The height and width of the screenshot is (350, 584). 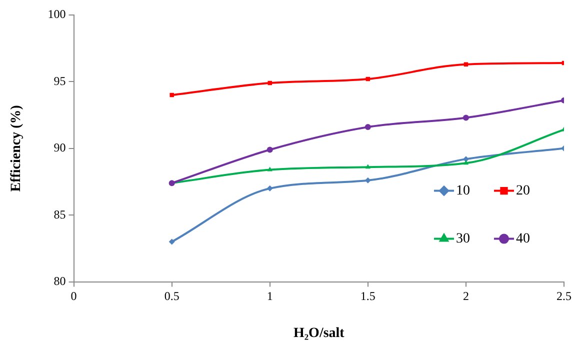 What do you see at coordinates (368, 296) in the screenshot?
I see `x-tick-label: 1.5` at bounding box center [368, 296].